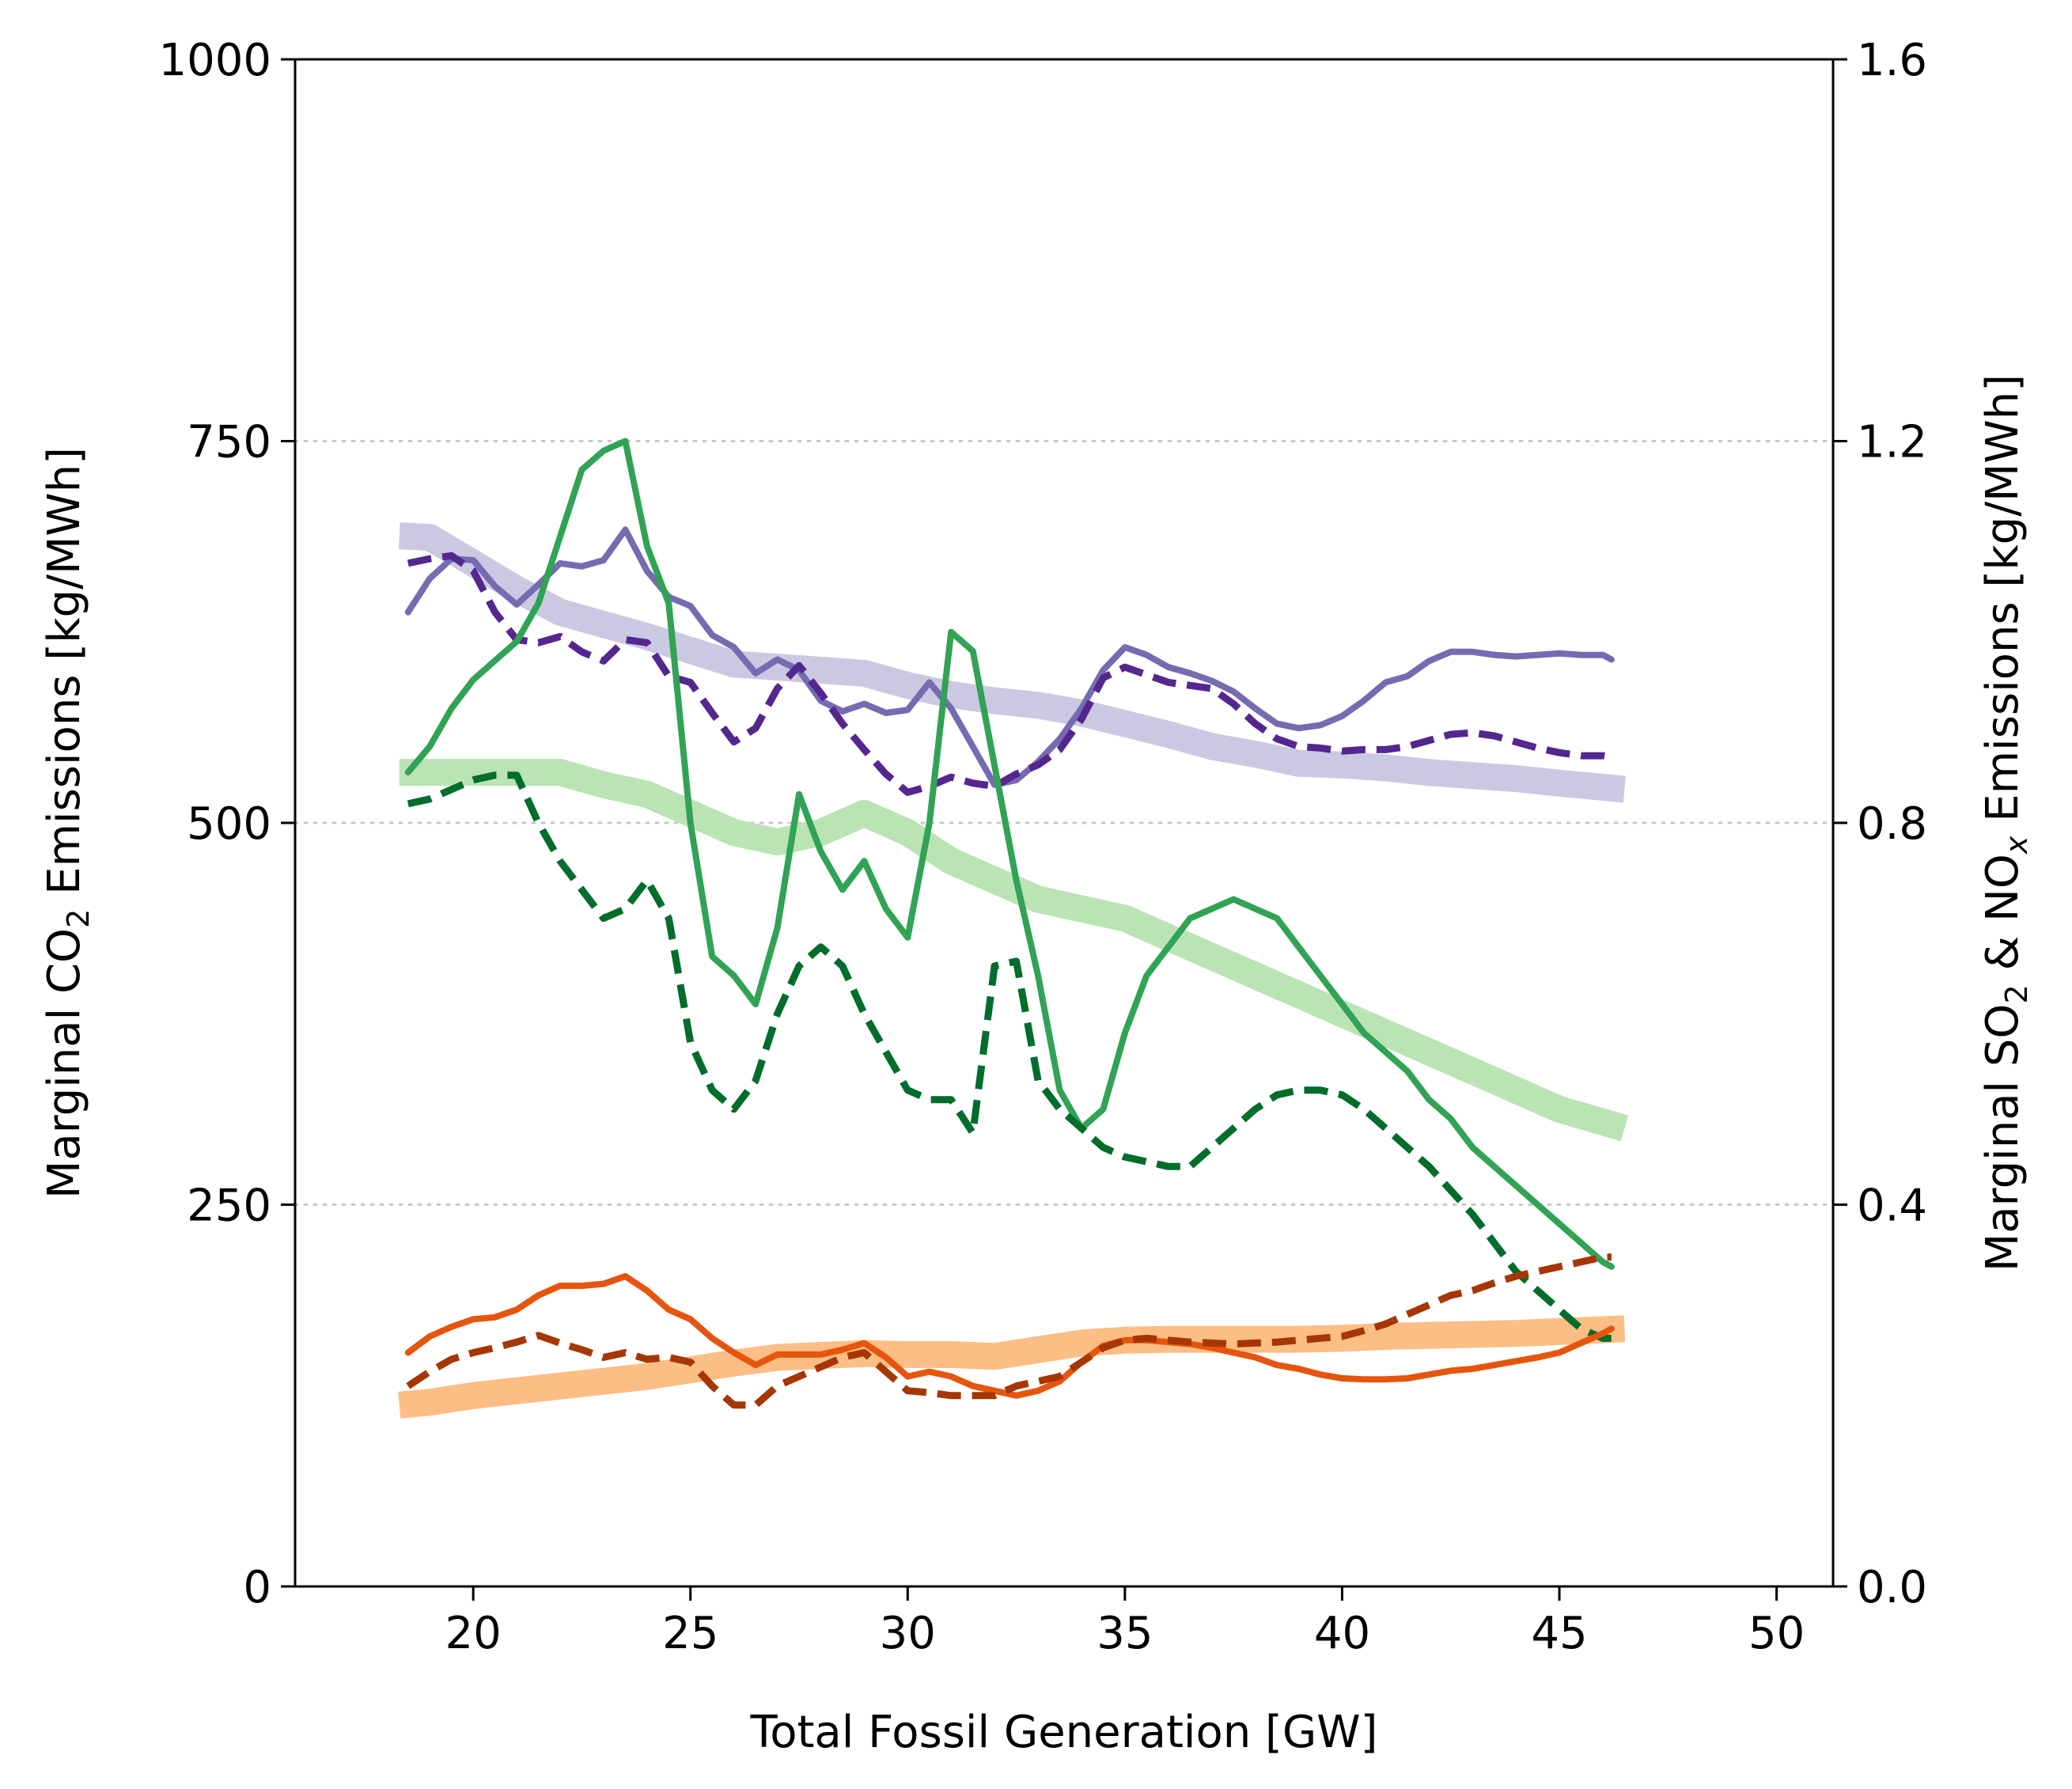 This screenshot has width=2072, height=1789. Describe the element at coordinates (1892, 1206) in the screenshot. I see `right-y-tick-label-1: 0.4` at that location.